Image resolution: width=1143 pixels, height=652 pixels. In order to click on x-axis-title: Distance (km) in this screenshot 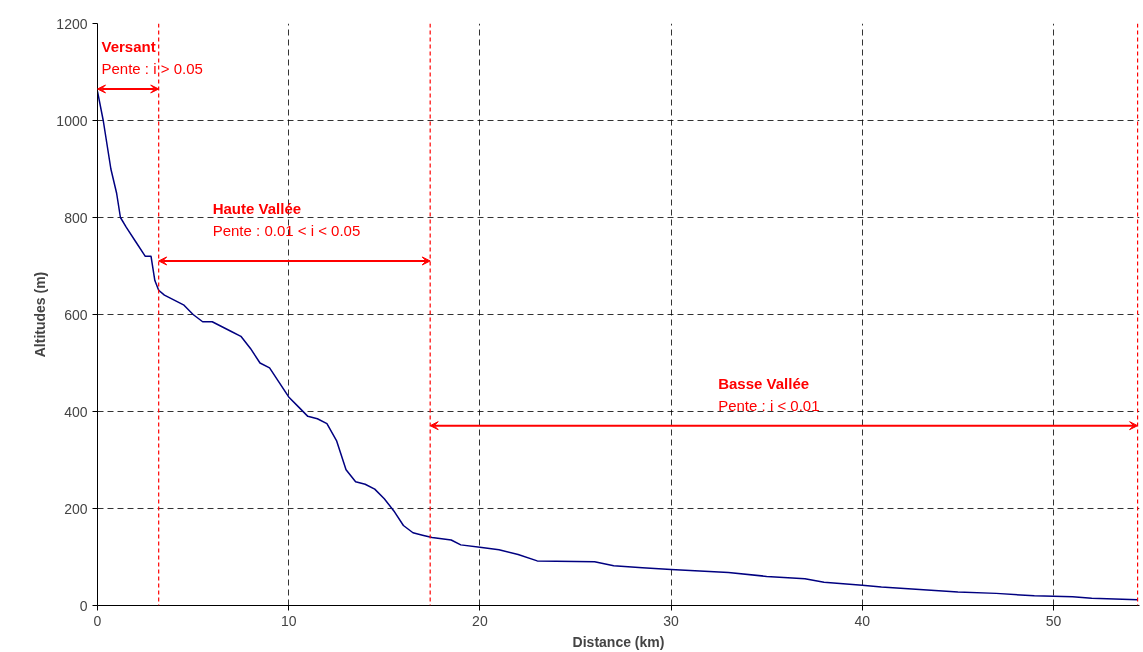, I will do `click(618, 641)`.